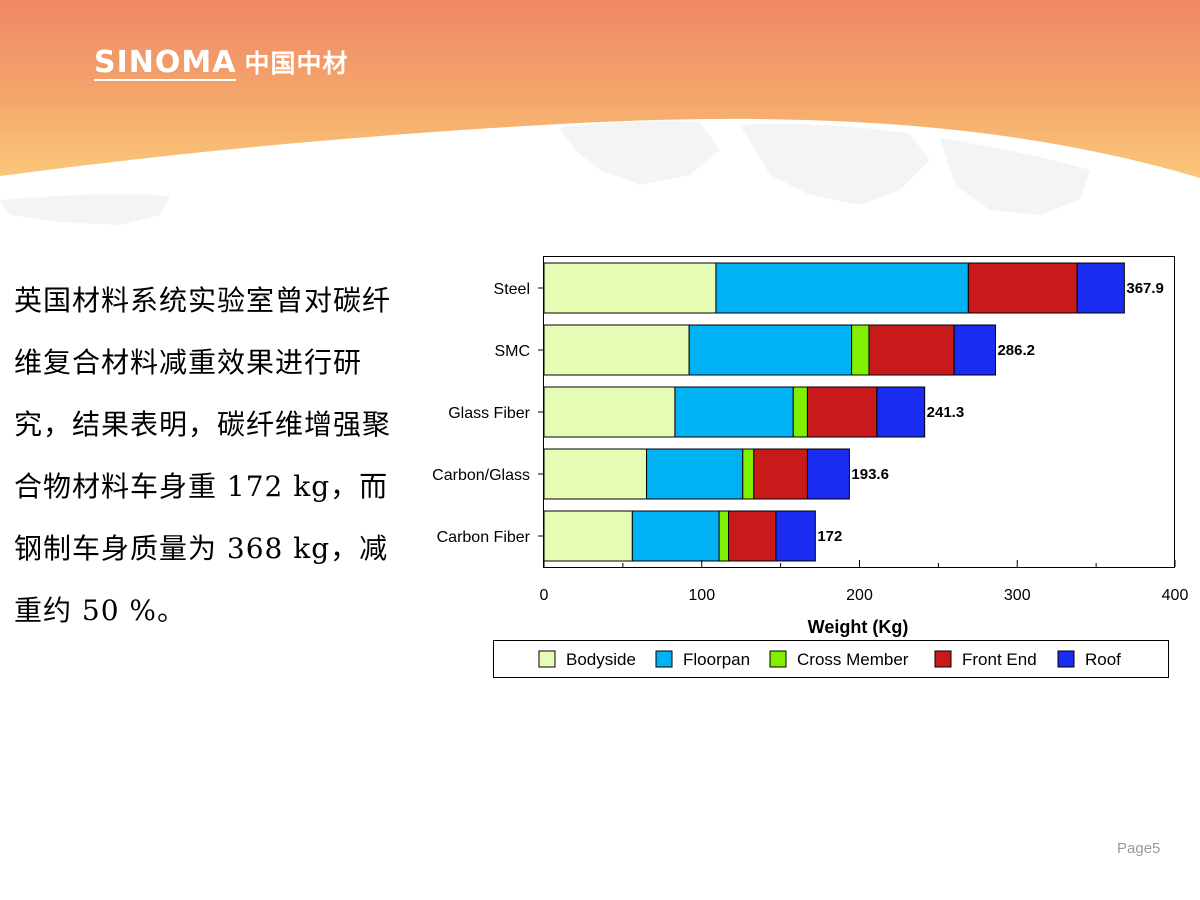 This screenshot has width=1200, height=900. Describe the element at coordinates (734, 412) in the screenshot. I see `bar-glass-fiber-floorpan` at that location.